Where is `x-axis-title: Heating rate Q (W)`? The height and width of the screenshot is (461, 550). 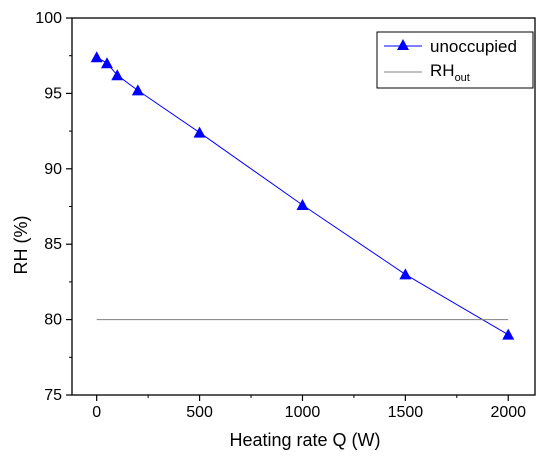
x-axis-title: Heating rate Q (W) is located at coordinates (304, 440).